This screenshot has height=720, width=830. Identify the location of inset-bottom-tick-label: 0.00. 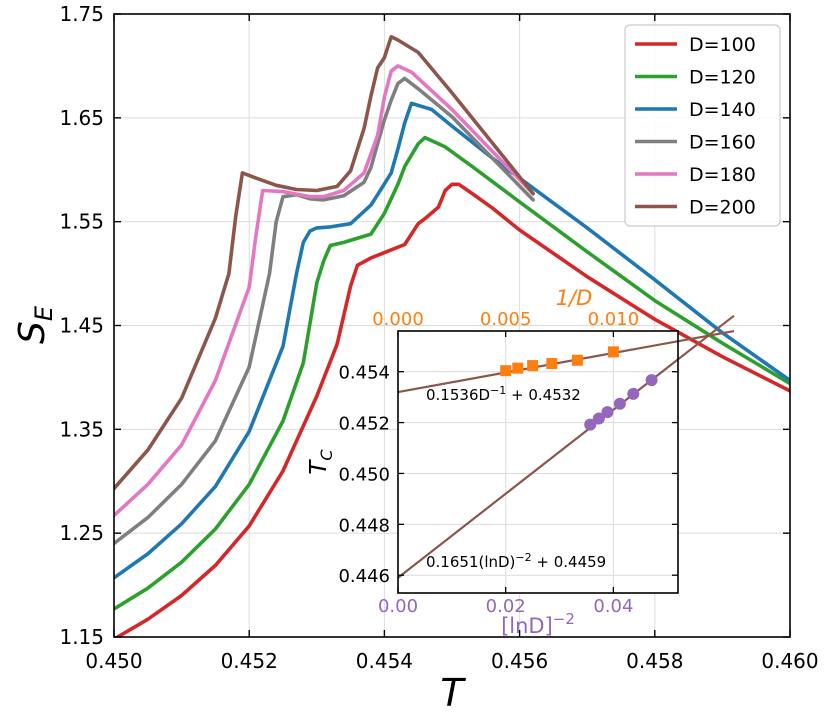
(398, 606).